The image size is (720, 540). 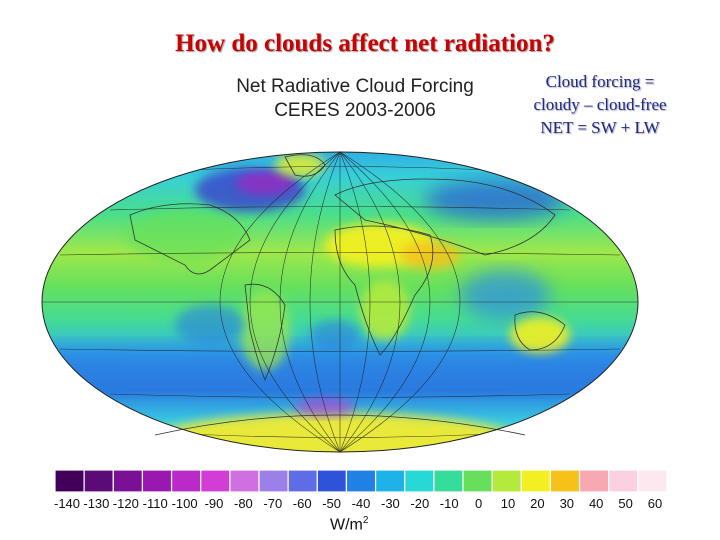 I want to click on colorbar-tick-label: 60, so click(x=655, y=503).